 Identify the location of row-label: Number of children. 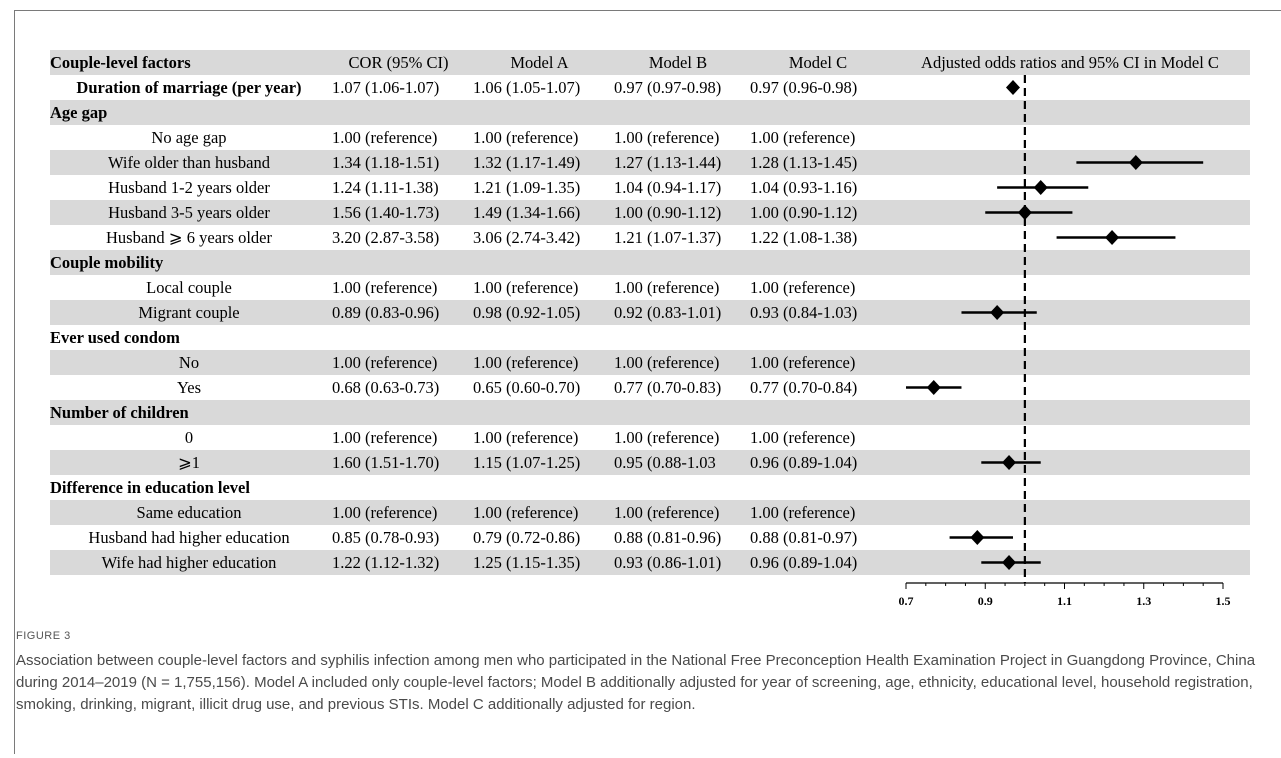
(189, 412).